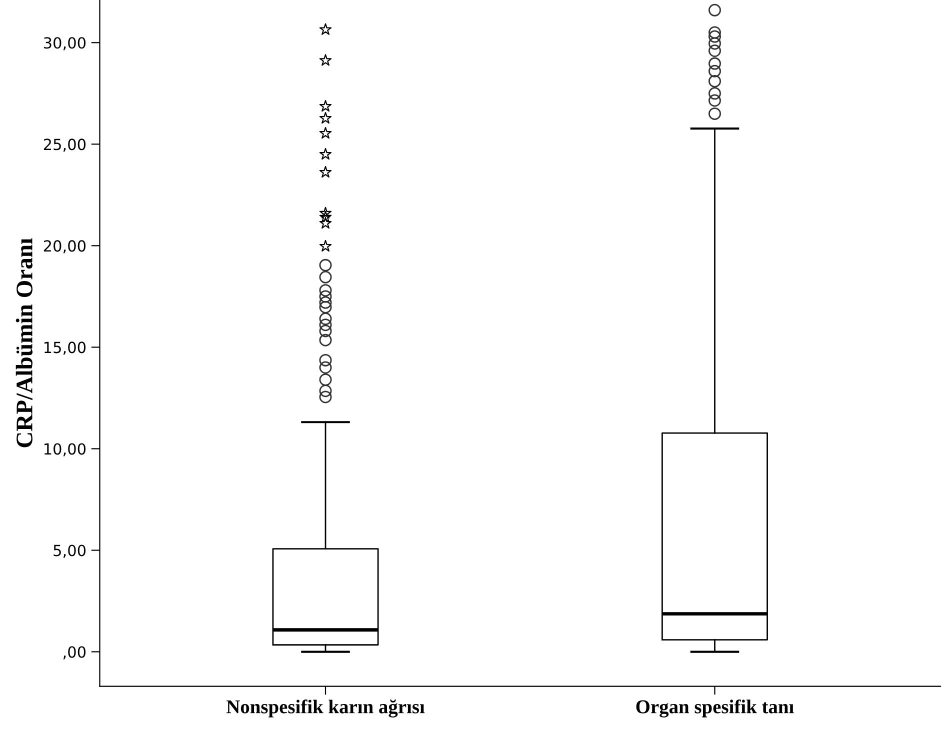 The image size is (950, 734). What do you see at coordinates (24, 343) in the screenshot?
I see `y-axis-title: CRP/Albümin Oranı` at bounding box center [24, 343].